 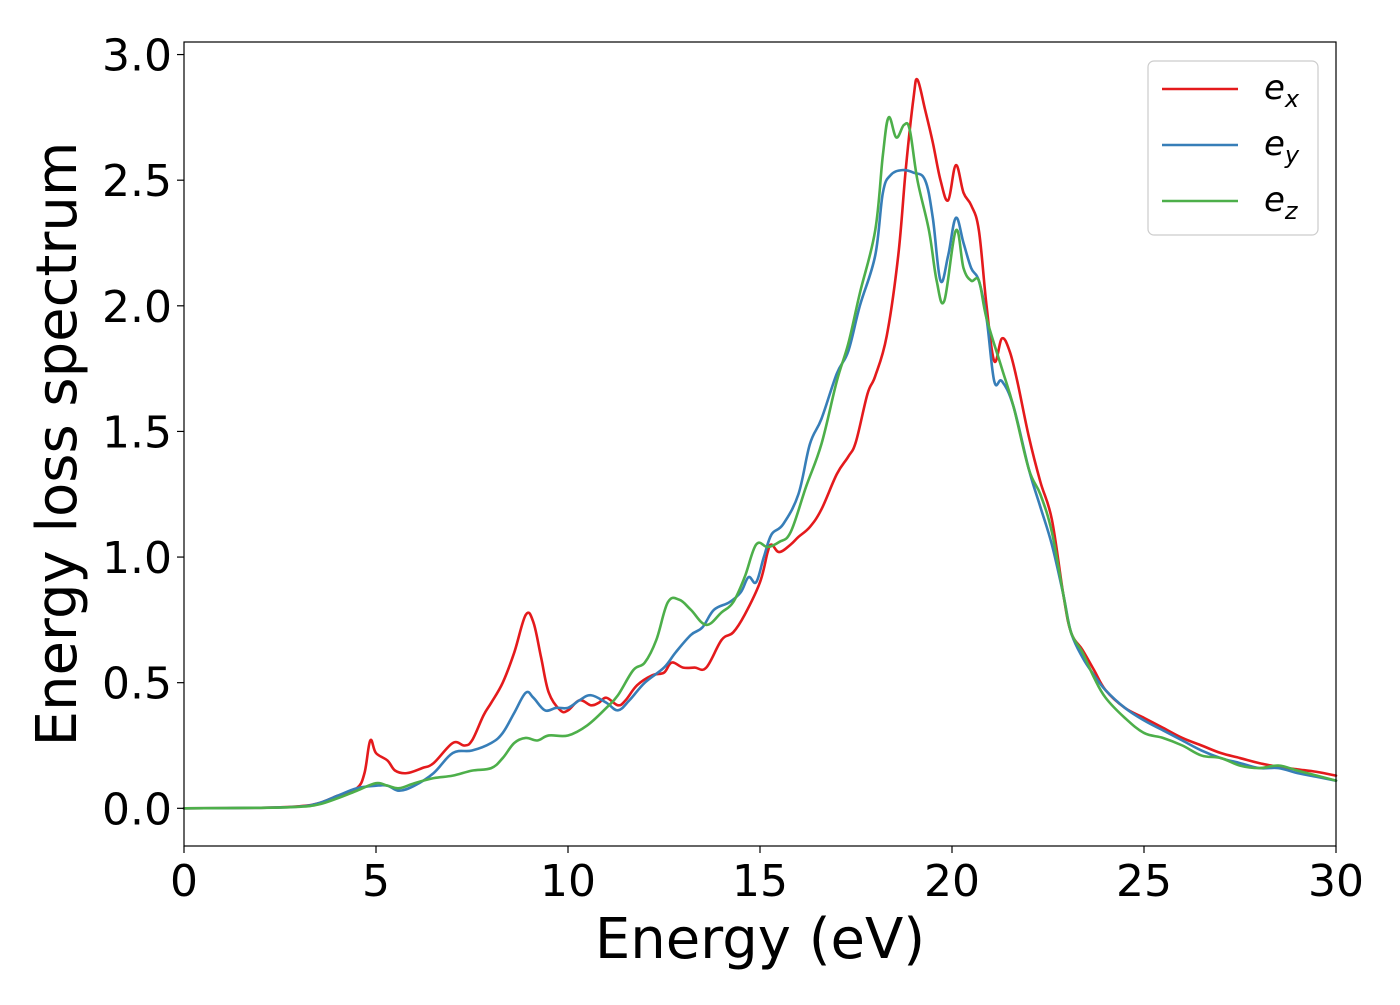 What do you see at coordinates (137, 181) in the screenshot?
I see `y-tick-label: 2.5` at bounding box center [137, 181].